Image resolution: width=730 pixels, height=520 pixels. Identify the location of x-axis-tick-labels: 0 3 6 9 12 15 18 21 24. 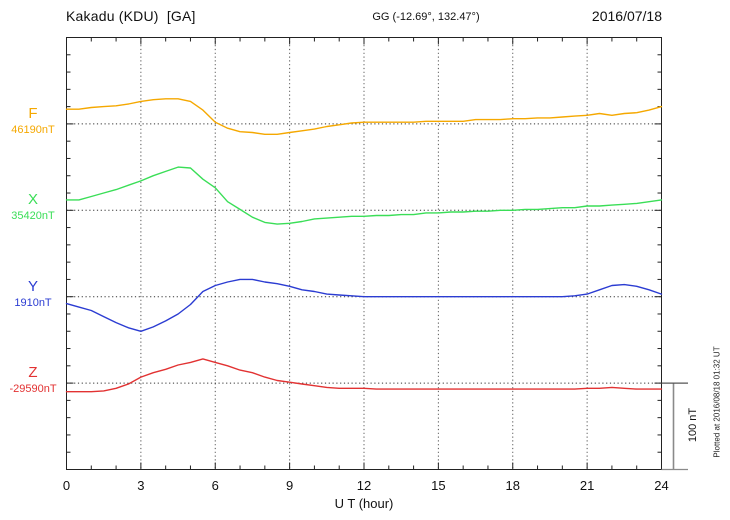
(365, 486).